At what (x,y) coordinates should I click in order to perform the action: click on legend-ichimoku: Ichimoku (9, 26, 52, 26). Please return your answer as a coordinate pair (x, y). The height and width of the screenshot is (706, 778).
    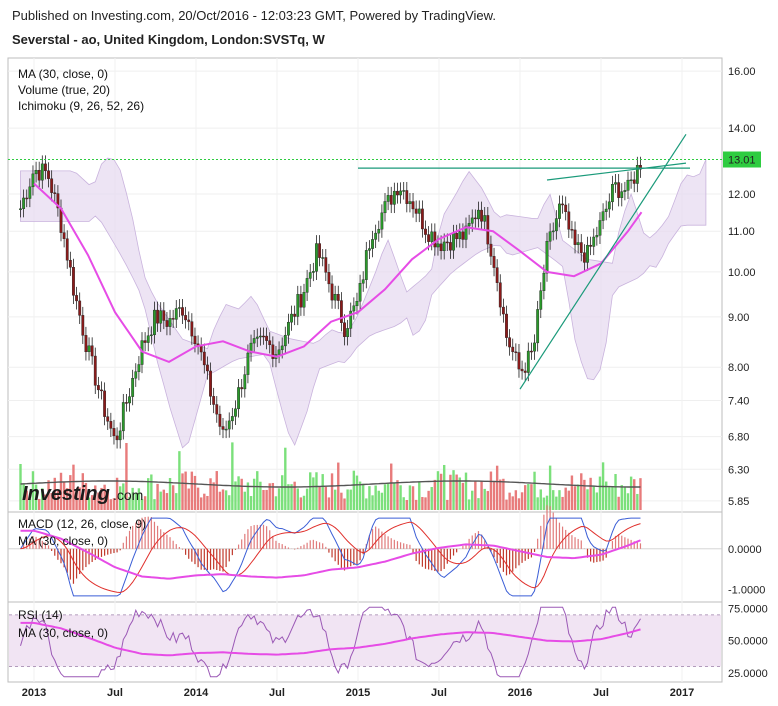
    Looking at the image, I should click on (81, 106).